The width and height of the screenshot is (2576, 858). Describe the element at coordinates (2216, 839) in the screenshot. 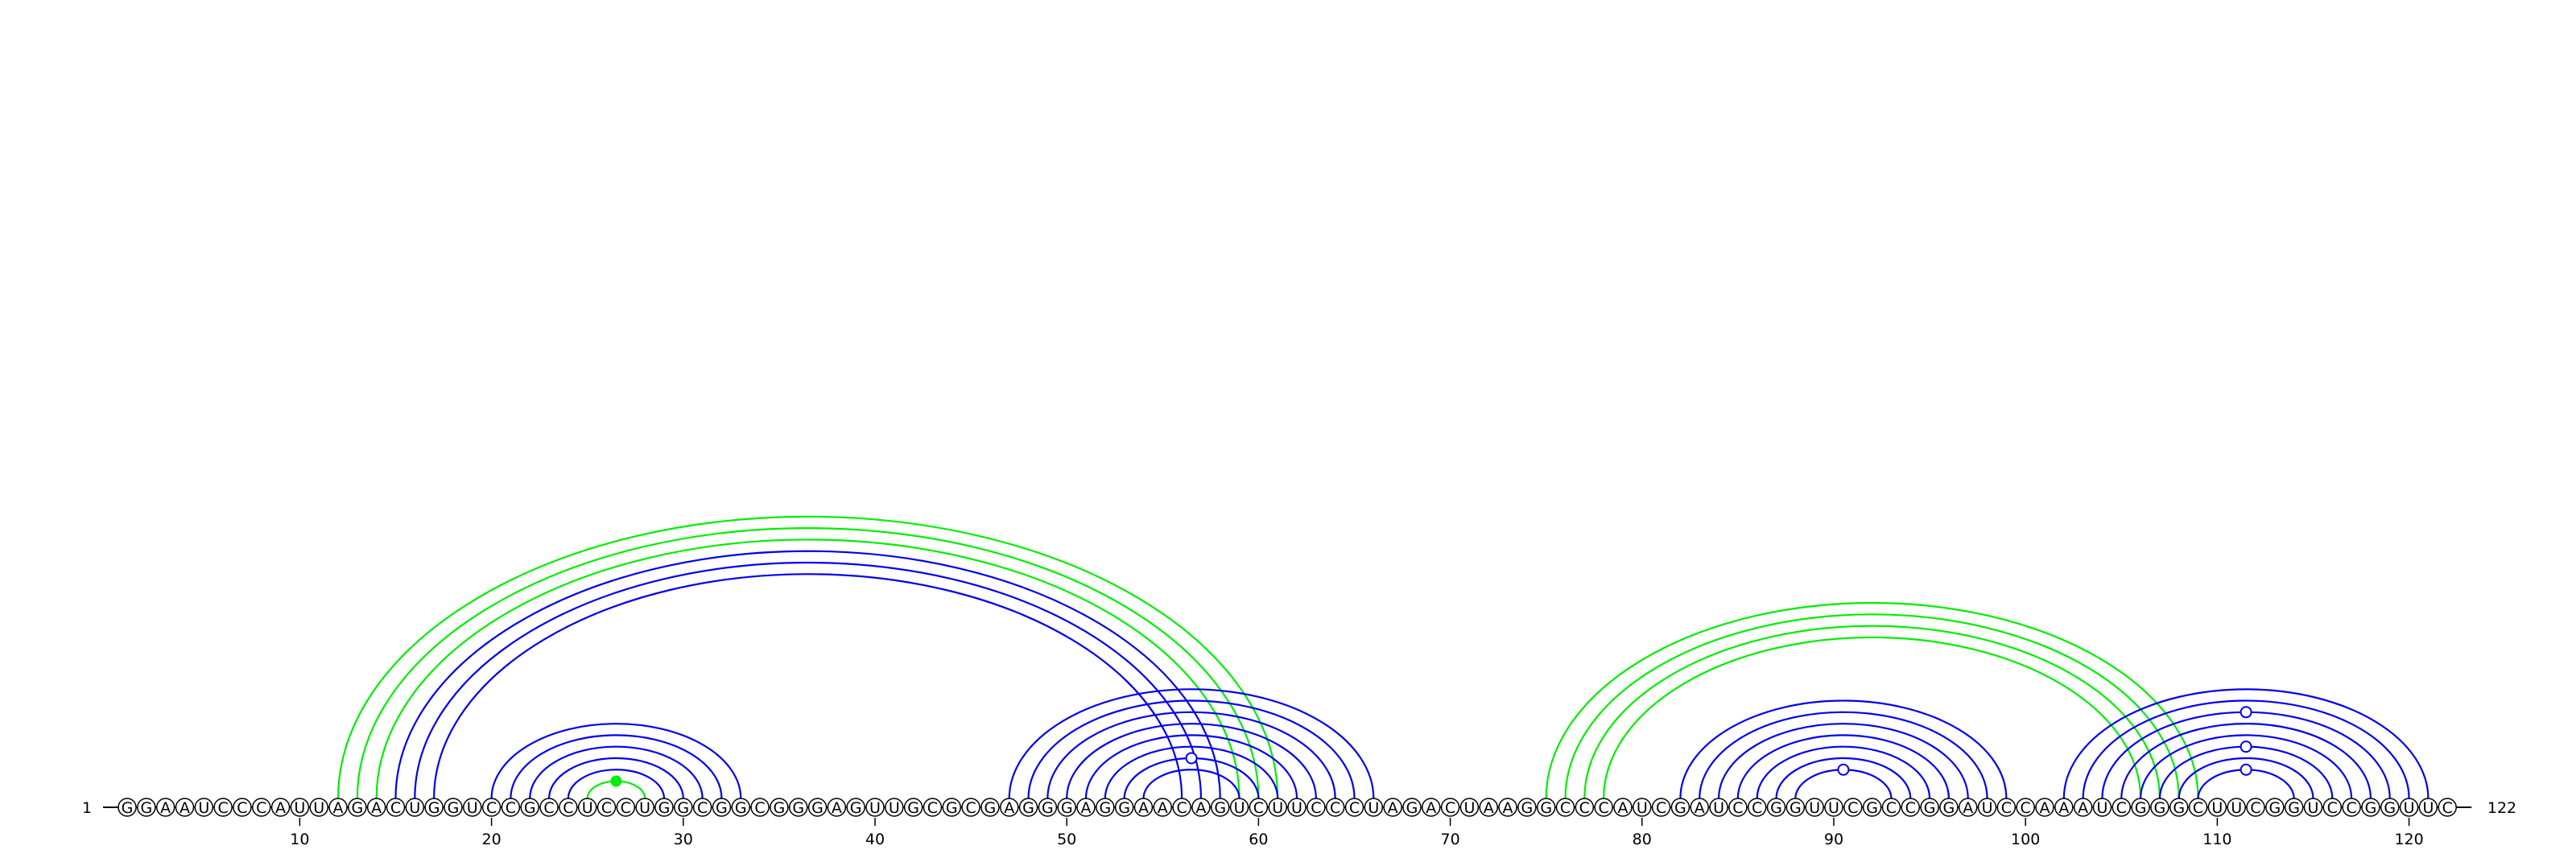

I see `position-tick-label: 110` at that location.